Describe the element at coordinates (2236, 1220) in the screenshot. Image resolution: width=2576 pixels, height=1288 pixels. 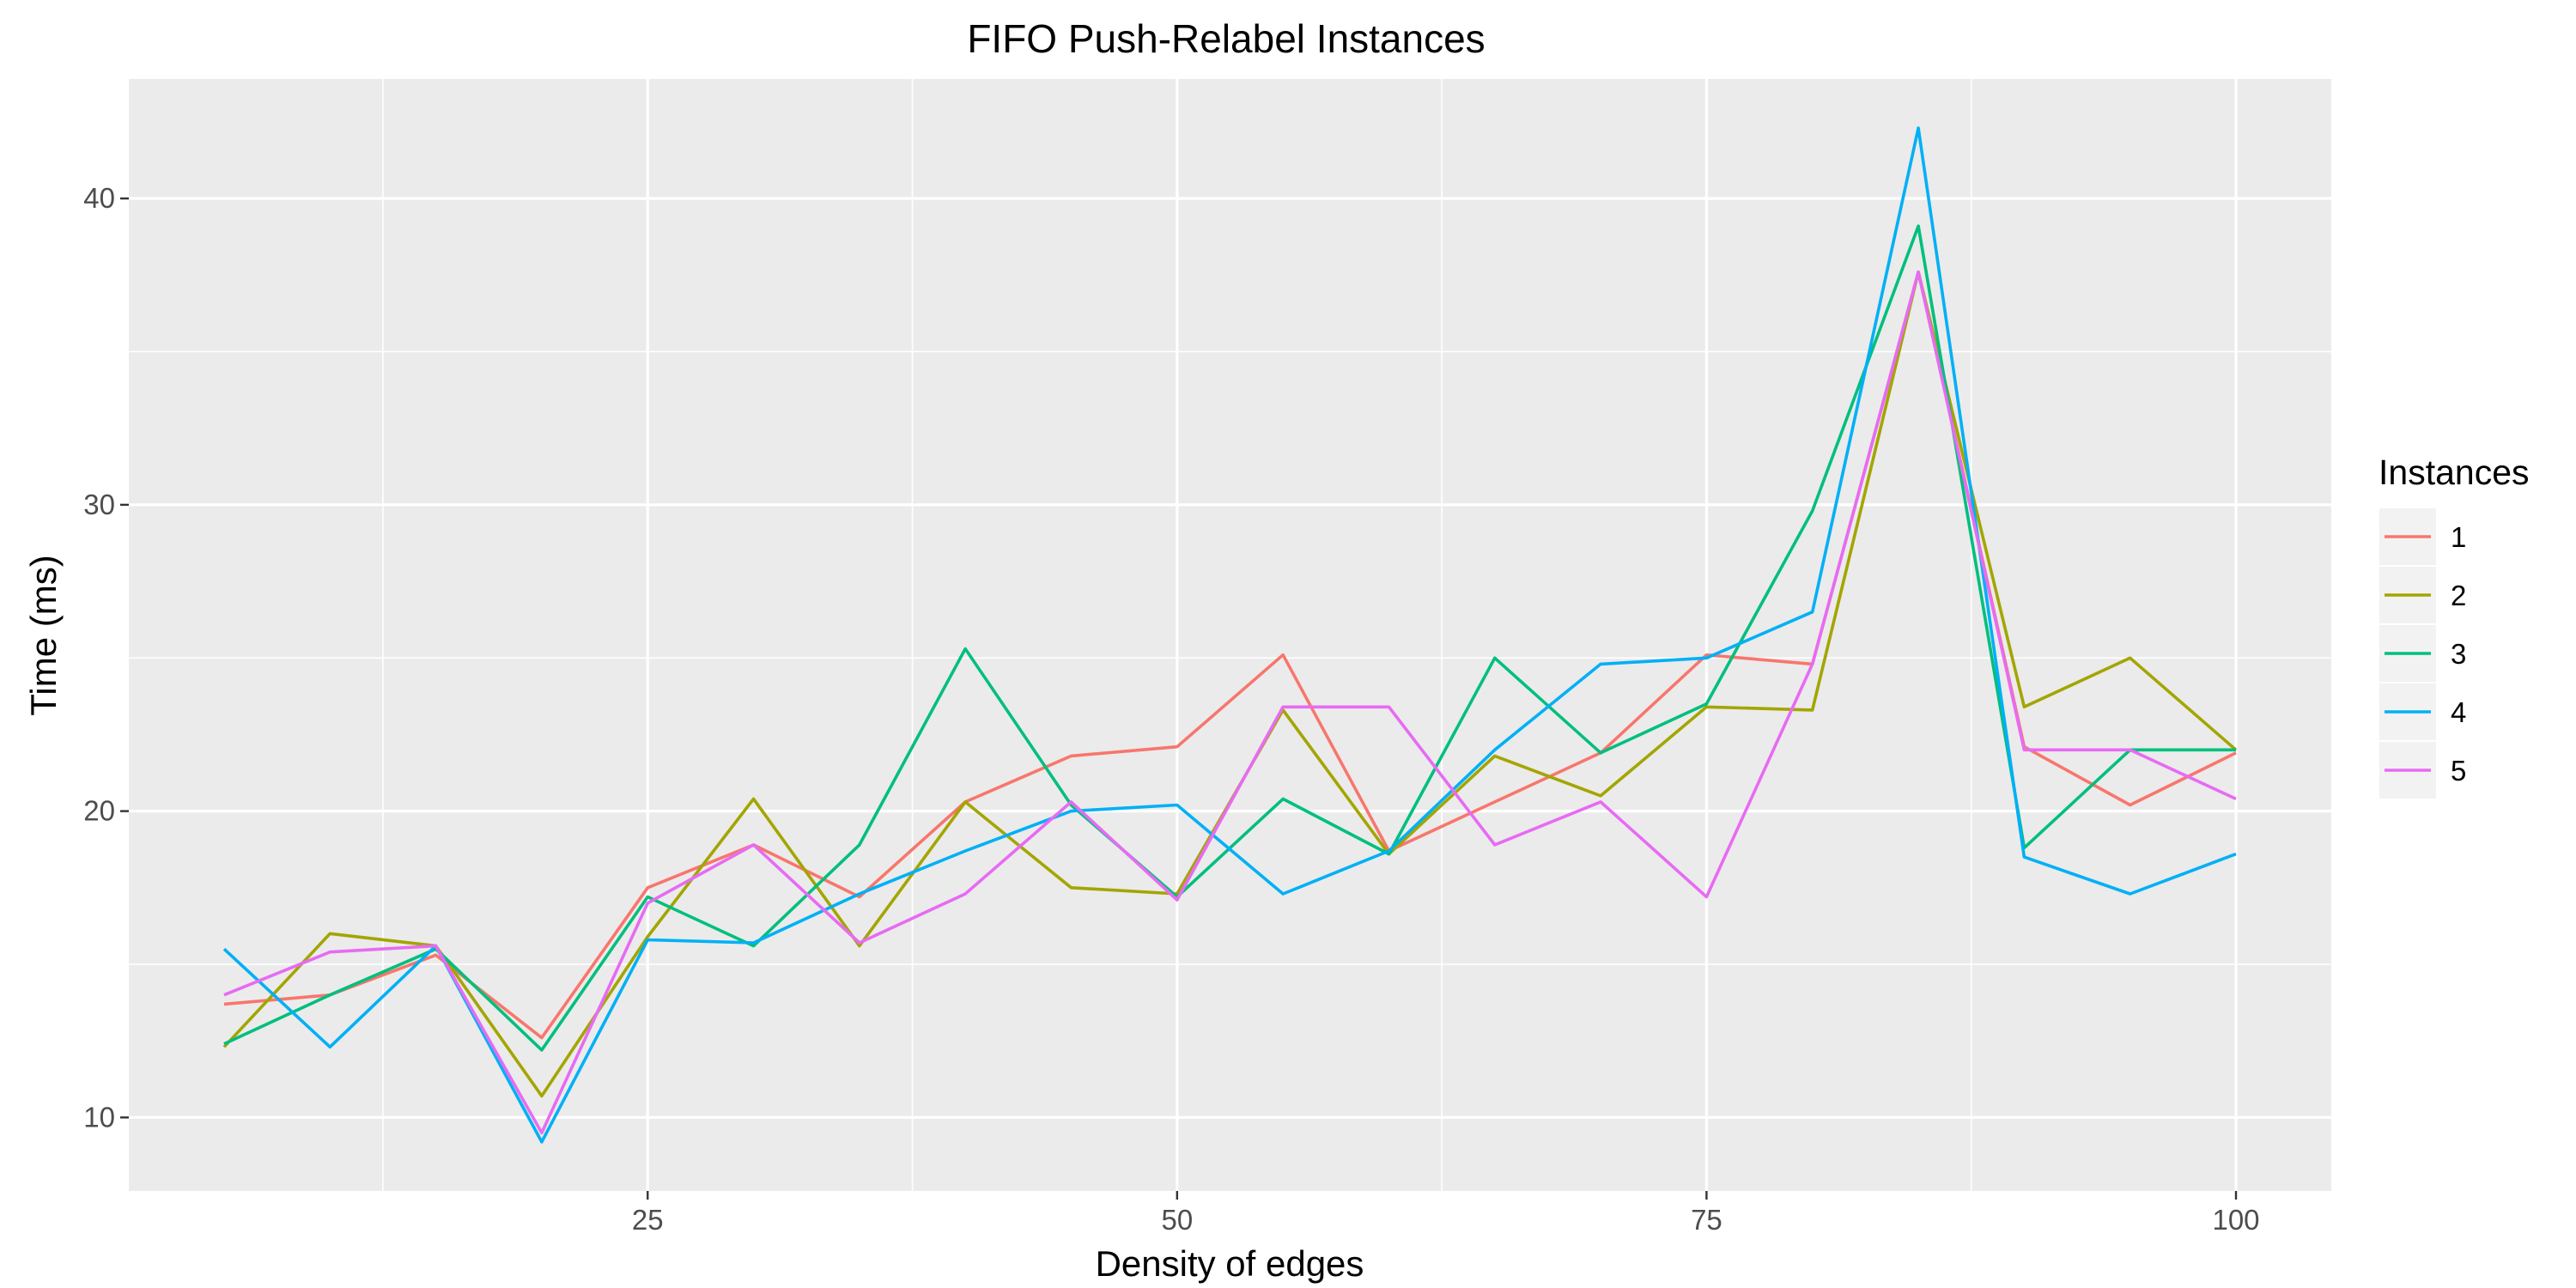
I see `x-tick-label: 100` at that location.